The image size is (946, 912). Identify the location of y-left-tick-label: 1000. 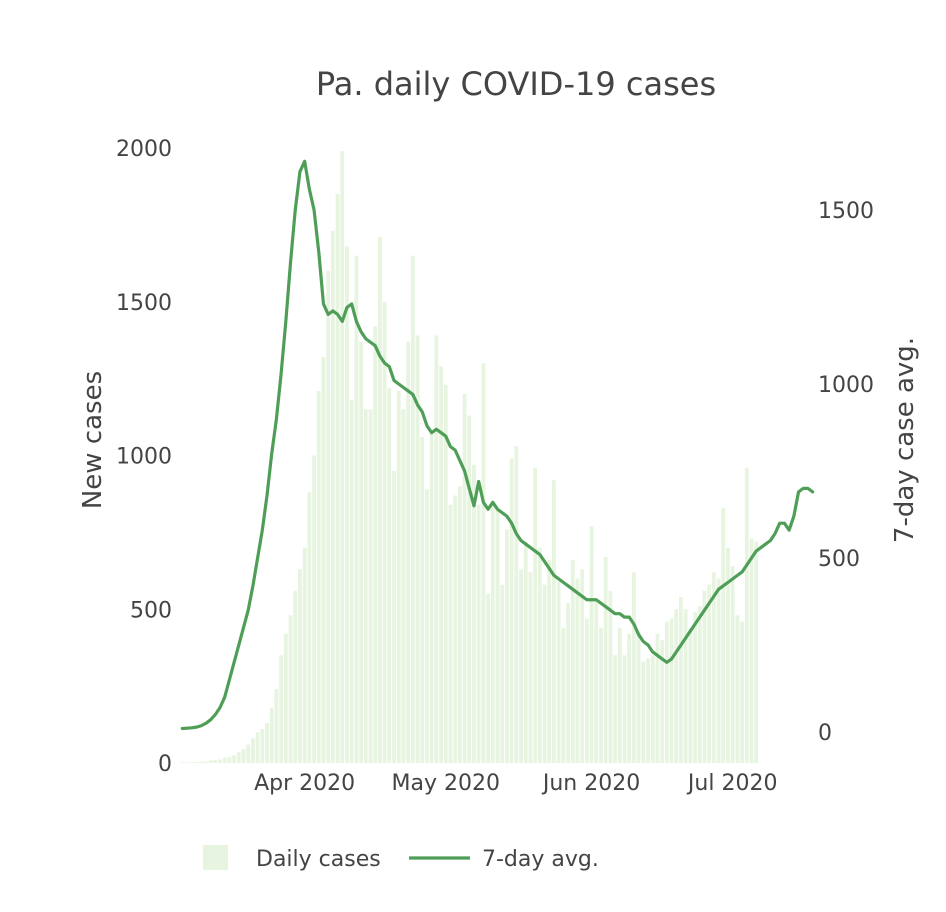
(144, 457).